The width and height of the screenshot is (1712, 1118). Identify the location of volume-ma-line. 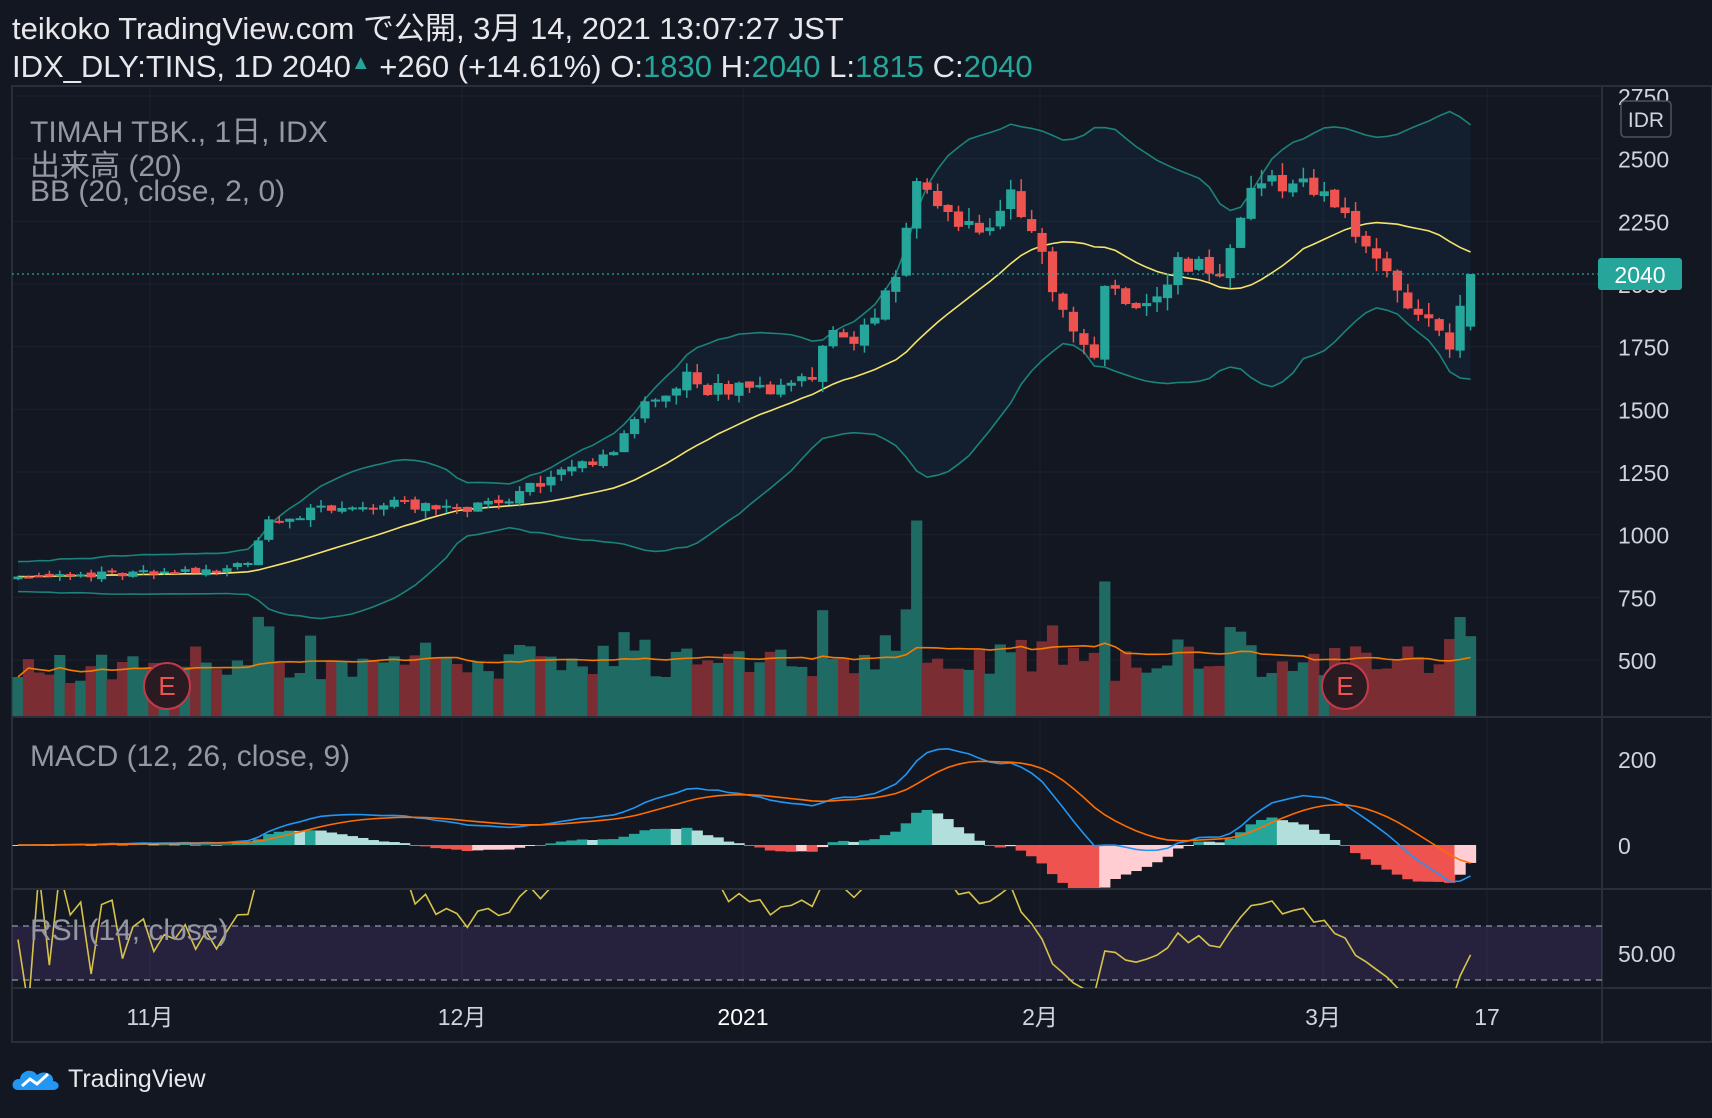
(744, 660).